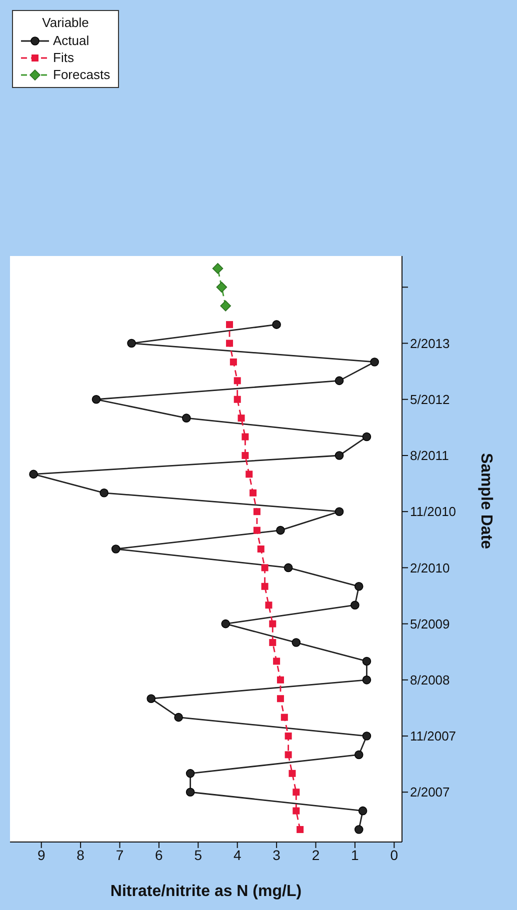 The height and width of the screenshot is (910, 517). I want to click on y-tick-label: 11/2010, so click(433, 512).